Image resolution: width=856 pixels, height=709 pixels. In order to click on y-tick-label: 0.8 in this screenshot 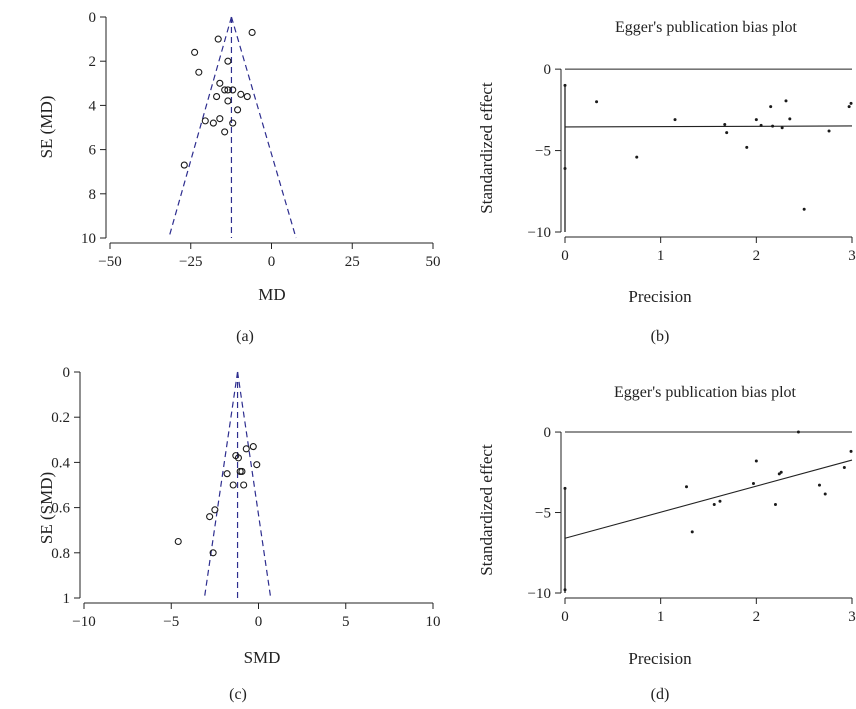, I will do `click(60, 554)`.